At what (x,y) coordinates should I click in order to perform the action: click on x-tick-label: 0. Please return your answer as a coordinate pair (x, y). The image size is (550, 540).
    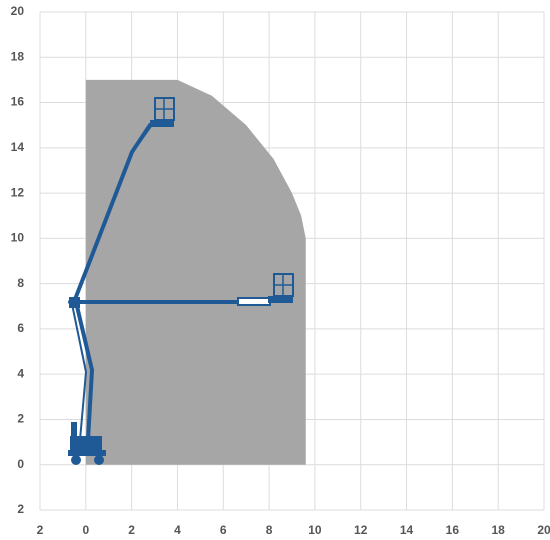
    Looking at the image, I should click on (85, 530).